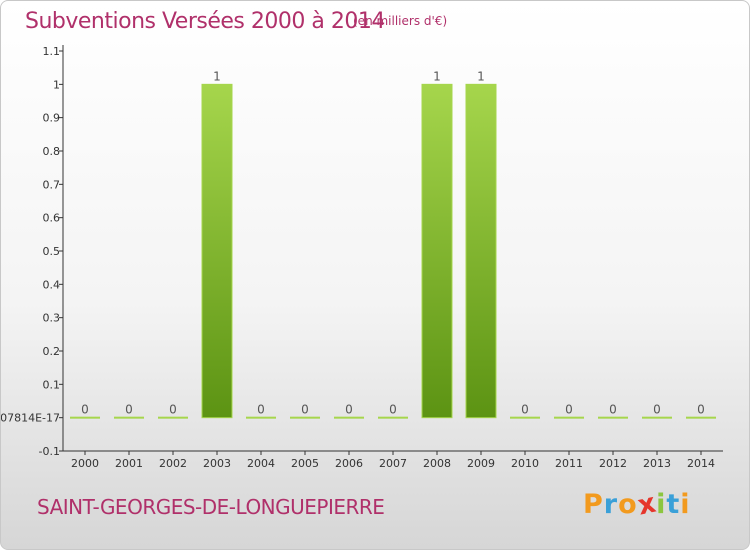  Describe the element at coordinates (305, 463) in the screenshot. I see `x-tick-label: 2005` at that location.